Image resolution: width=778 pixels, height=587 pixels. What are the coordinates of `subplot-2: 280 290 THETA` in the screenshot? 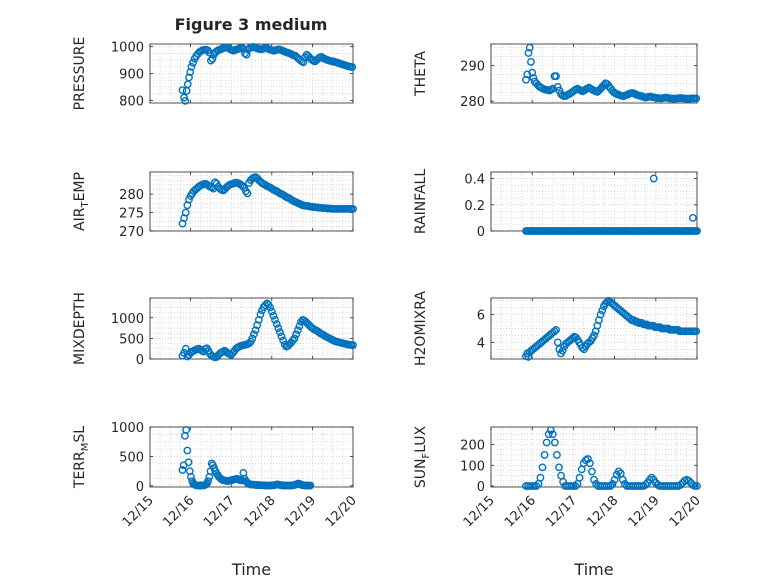 It's located at (557, 76).